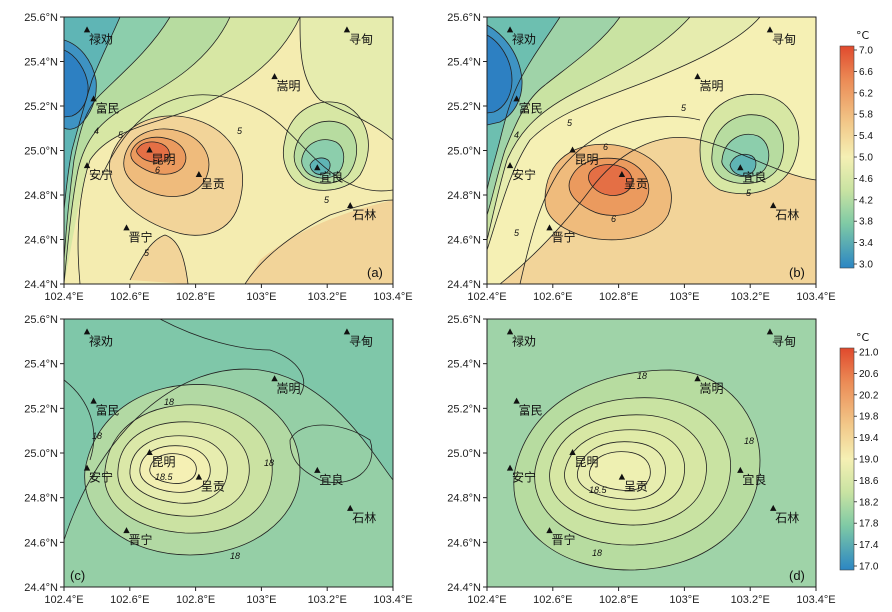 The height and width of the screenshot is (612, 892). Describe the element at coordinates (101, 340) in the screenshot. I see `city-label: 禄劝` at that location.